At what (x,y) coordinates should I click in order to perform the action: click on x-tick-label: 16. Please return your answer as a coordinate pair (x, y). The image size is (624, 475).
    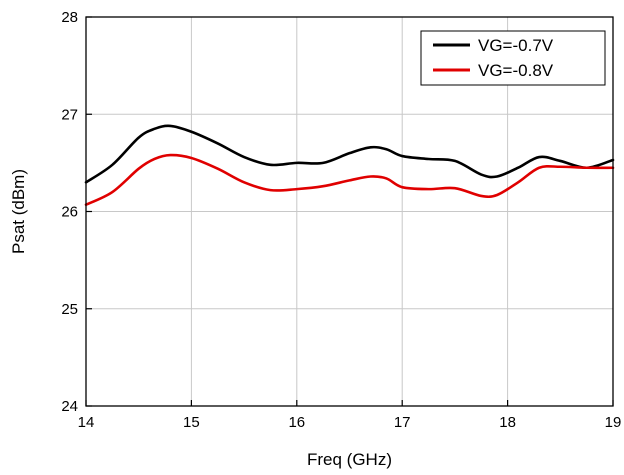
    Looking at the image, I should click on (296, 422).